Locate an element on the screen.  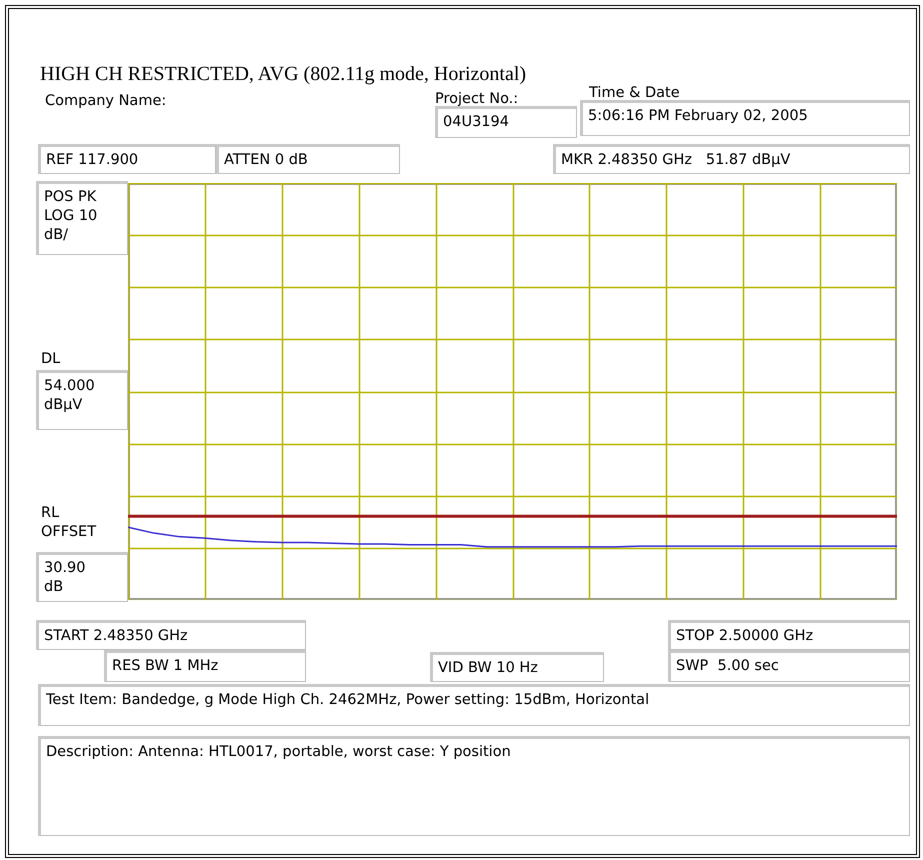
text: LOG 10 is located at coordinates (71, 216).